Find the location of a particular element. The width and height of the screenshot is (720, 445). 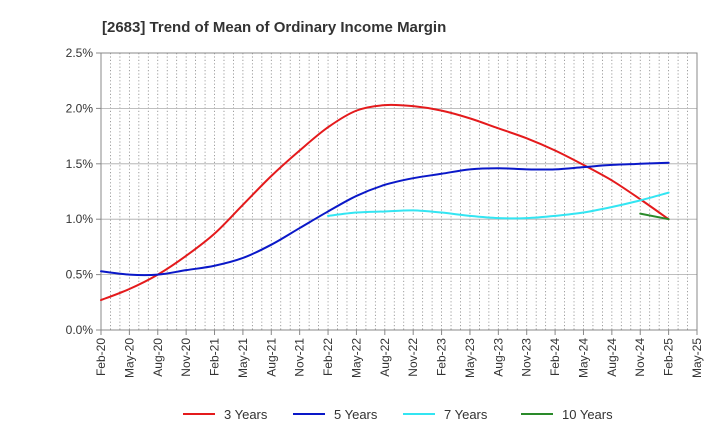

legend-label-7-years: 7 Years is located at coordinates (466, 414).